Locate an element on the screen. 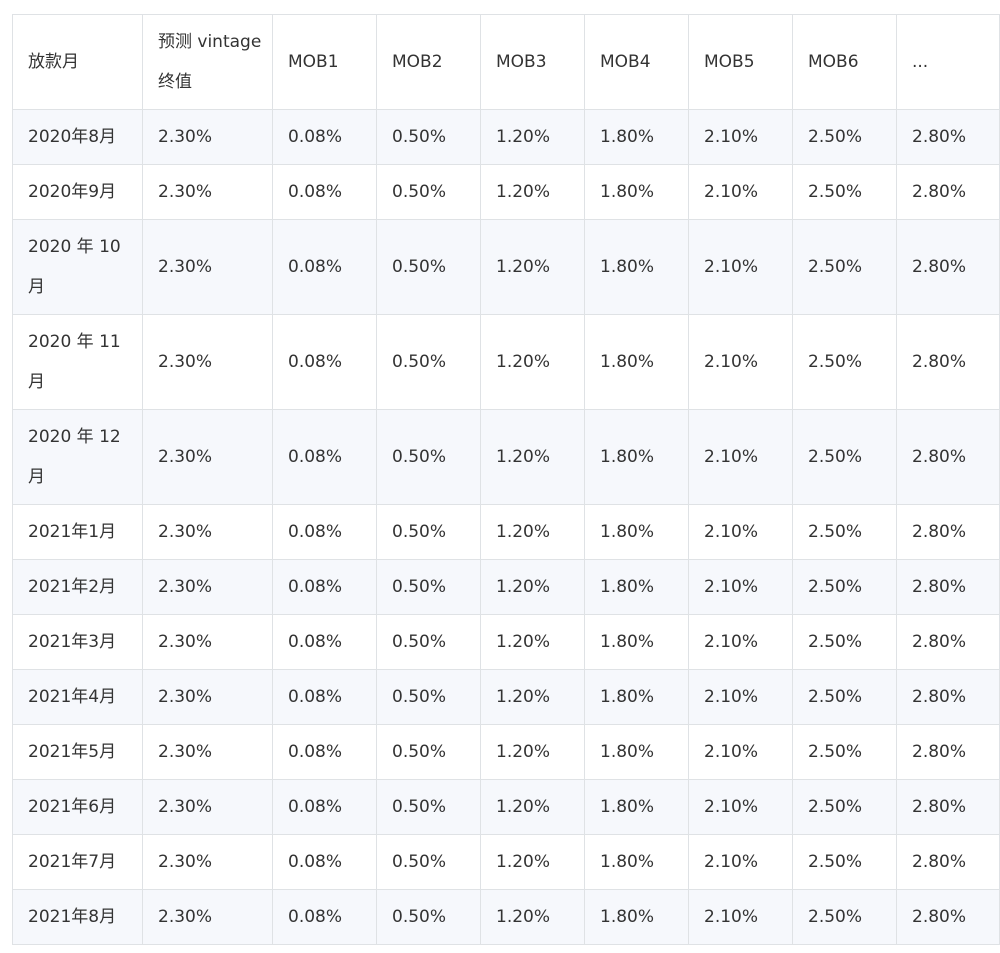 This screenshot has height=953, width=1000. header-cell-mob2: MOB2 is located at coordinates (428, 62).